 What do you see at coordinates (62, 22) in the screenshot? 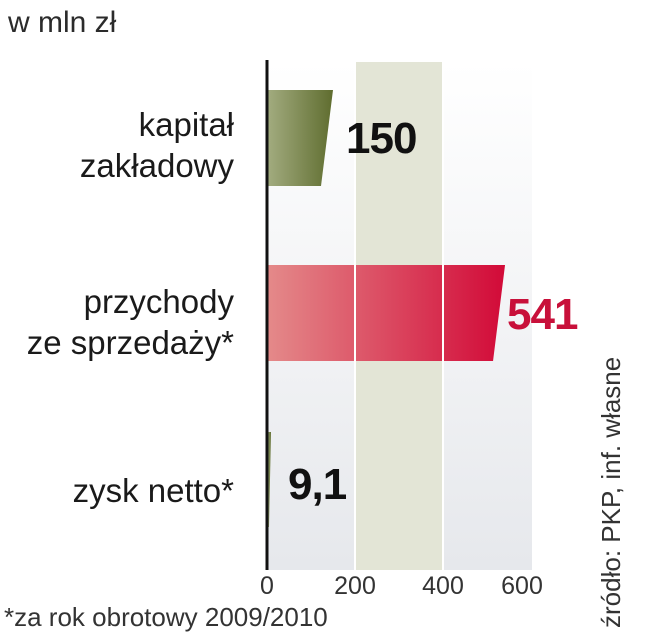
I see `unit-label: w mln zł` at bounding box center [62, 22].